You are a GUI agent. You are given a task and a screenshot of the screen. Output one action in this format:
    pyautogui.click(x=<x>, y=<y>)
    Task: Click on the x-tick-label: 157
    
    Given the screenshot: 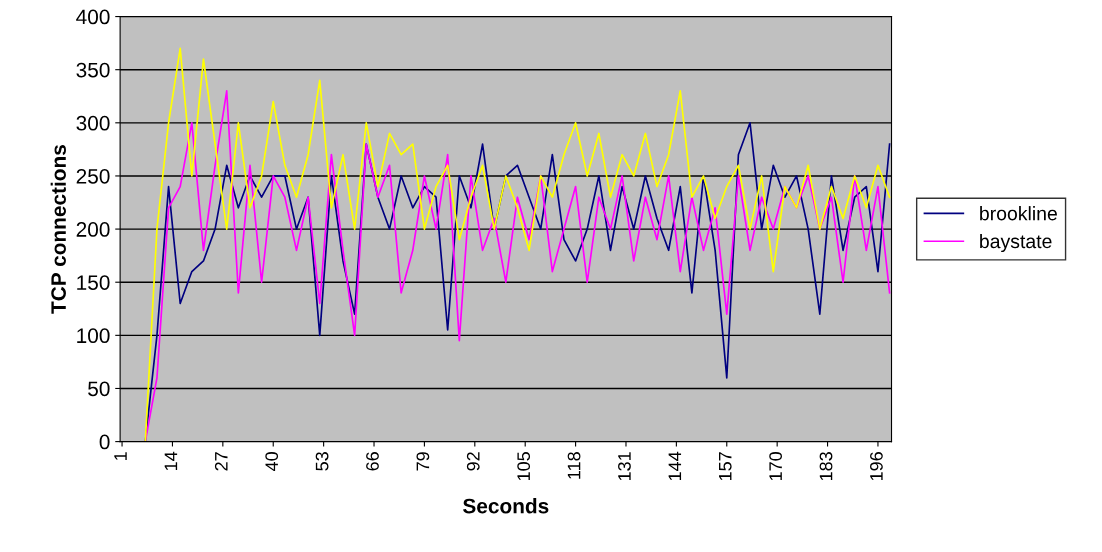 What is the action you would take?
    pyautogui.click(x=725, y=466)
    